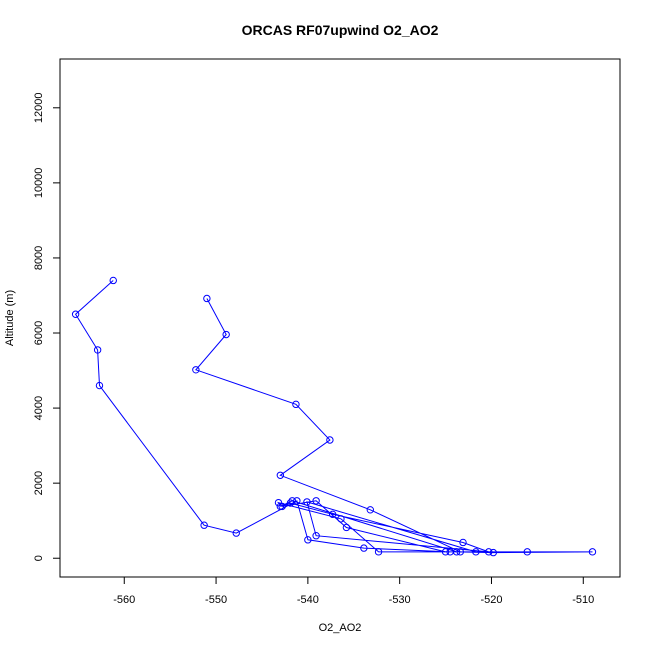 This screenshot has width=650, height=650. Describe the element at coordinates (39, 483) in the screenshot. I see `y-tick-label: 2000` at that location.